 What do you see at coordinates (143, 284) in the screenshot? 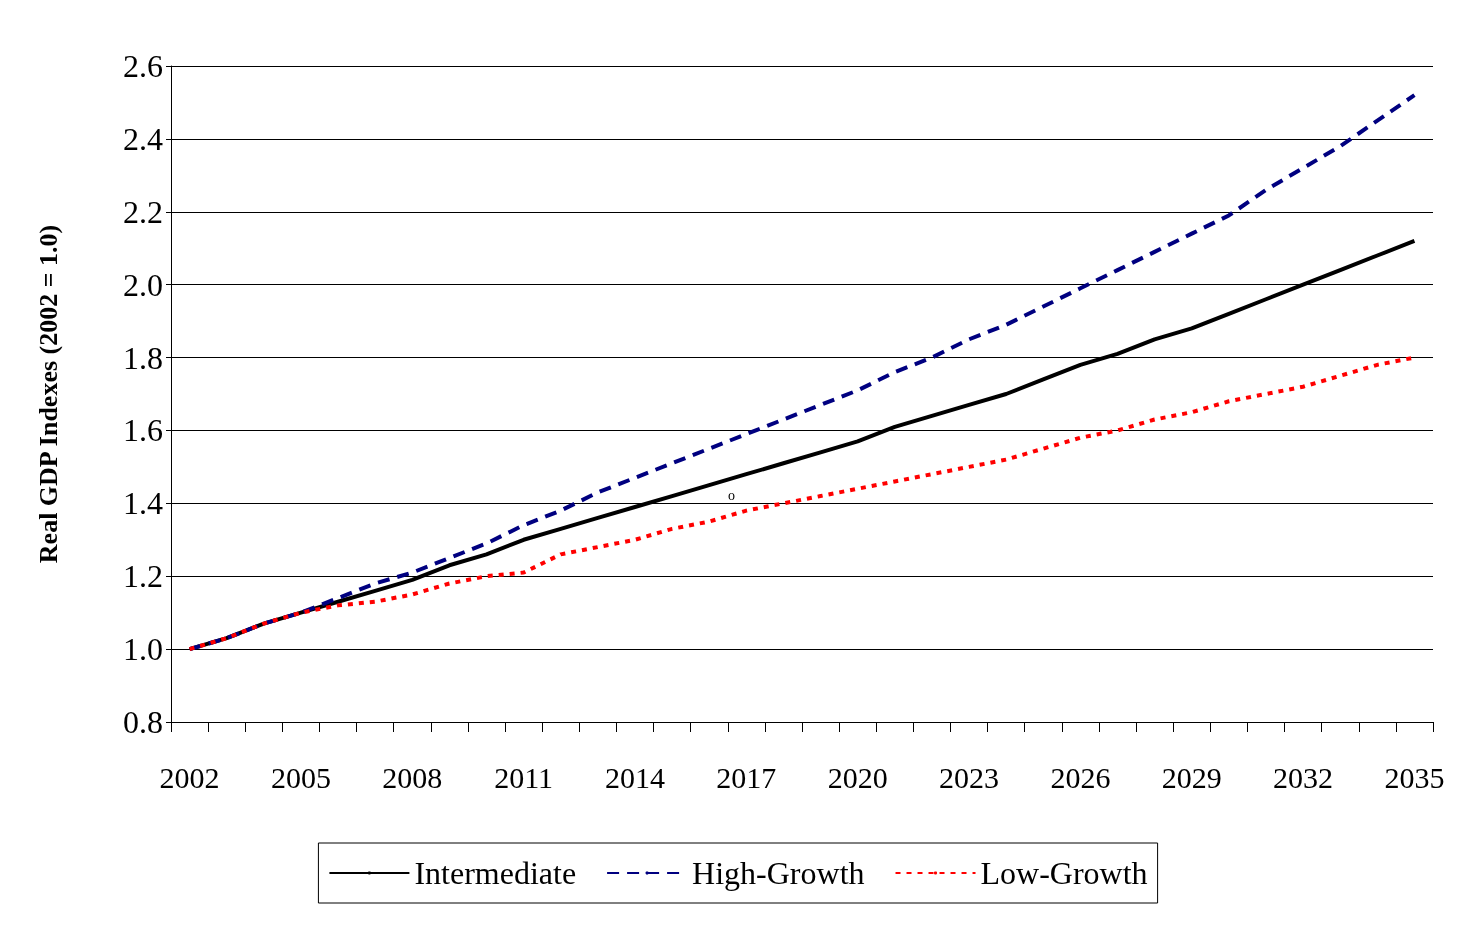
I see `y-tick-label: 2.0` at bounding box center [143, 284].